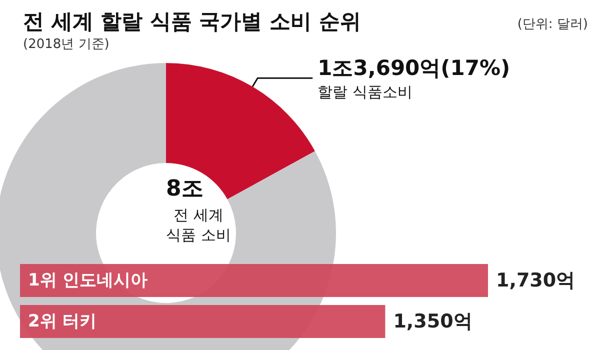  Describe the element at coordinates (192, 22) in the screenshot. I see `chart-title: 전 세계 할랄 식품 국가별 소비 순위` at that location.